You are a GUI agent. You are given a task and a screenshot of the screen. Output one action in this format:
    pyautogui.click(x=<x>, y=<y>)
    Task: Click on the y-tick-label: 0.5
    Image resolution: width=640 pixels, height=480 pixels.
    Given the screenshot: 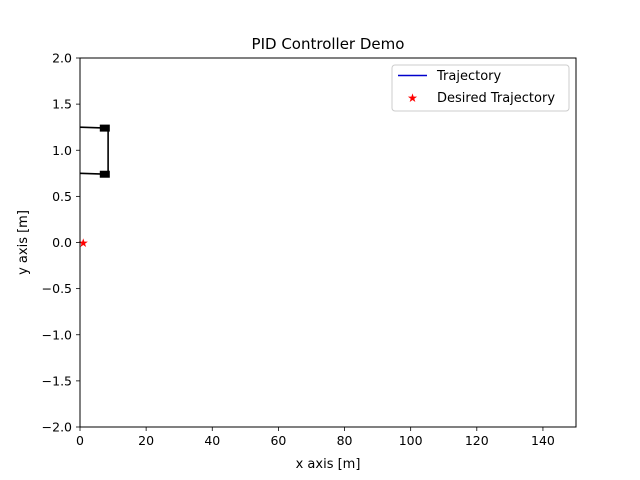 What is the action you would take?
    pyautogui.click(x=62, y=196)
    